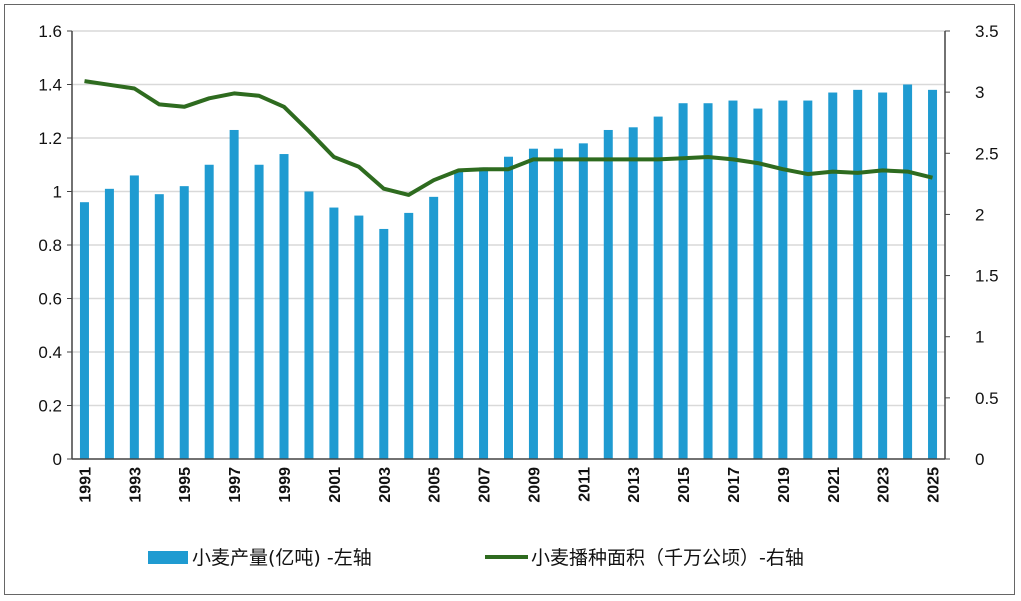 Image resolution: width=1021 pixels, height=601 pixels. What do you see at coordinates (484, 313) in the screenshot?
I see `bar-2007` at bounding box center [484, 313].